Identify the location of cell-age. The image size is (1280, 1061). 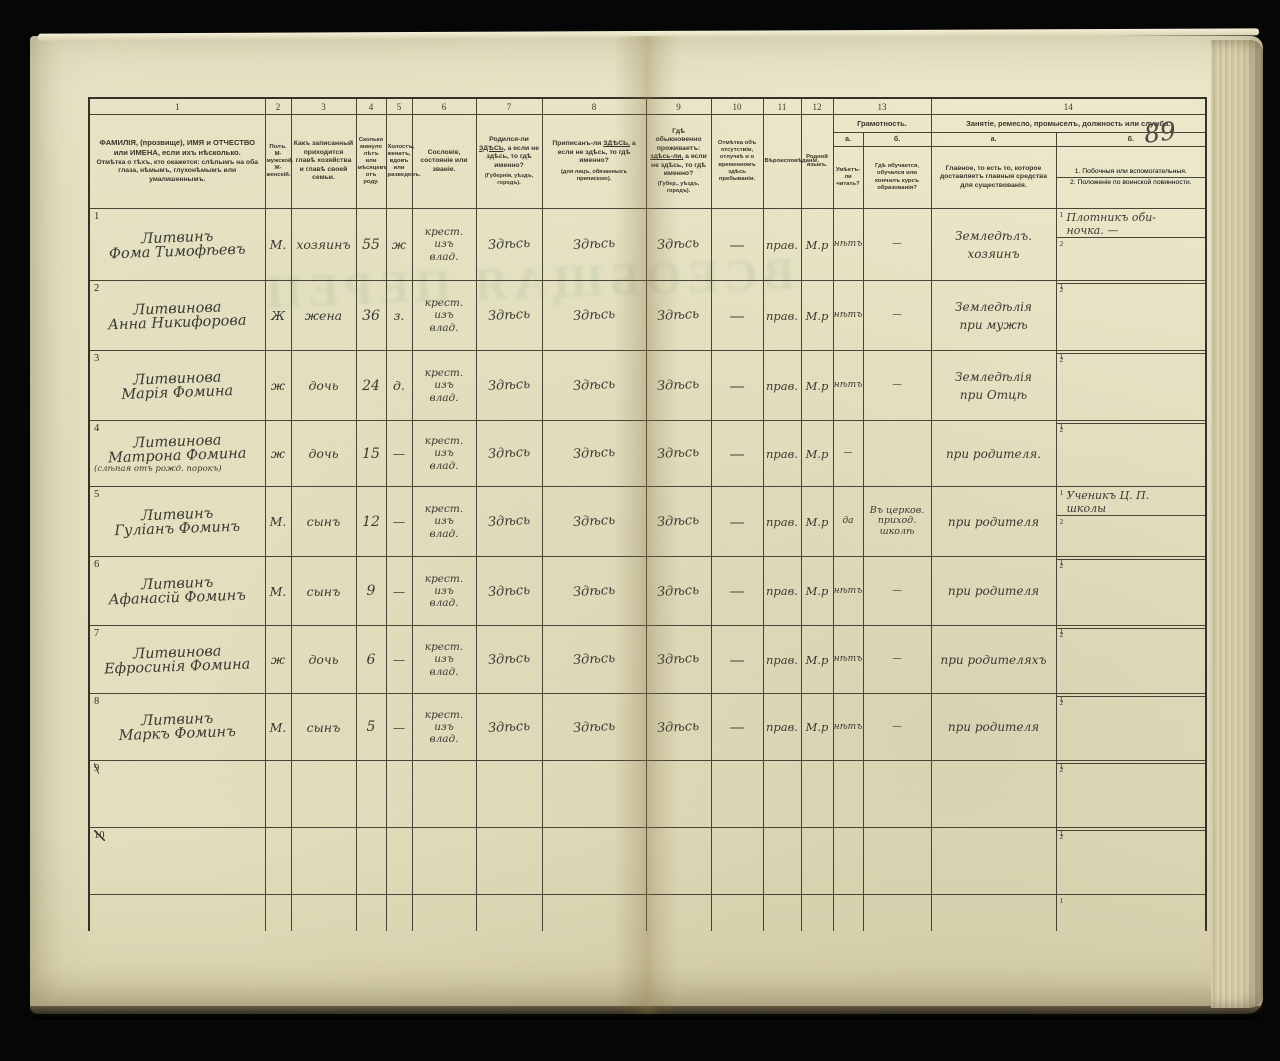
(371, 861).